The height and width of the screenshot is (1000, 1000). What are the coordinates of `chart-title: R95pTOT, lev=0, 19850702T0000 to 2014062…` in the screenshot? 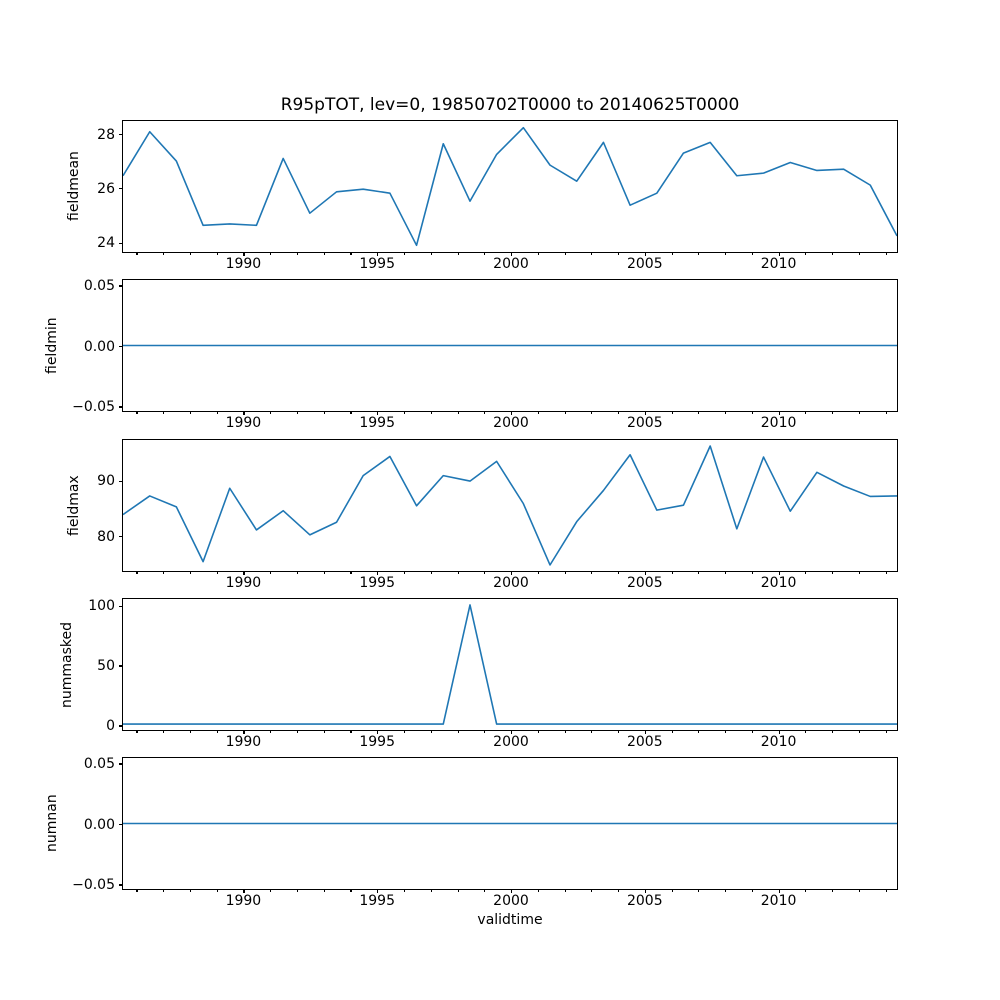 It's located at (510, 105).